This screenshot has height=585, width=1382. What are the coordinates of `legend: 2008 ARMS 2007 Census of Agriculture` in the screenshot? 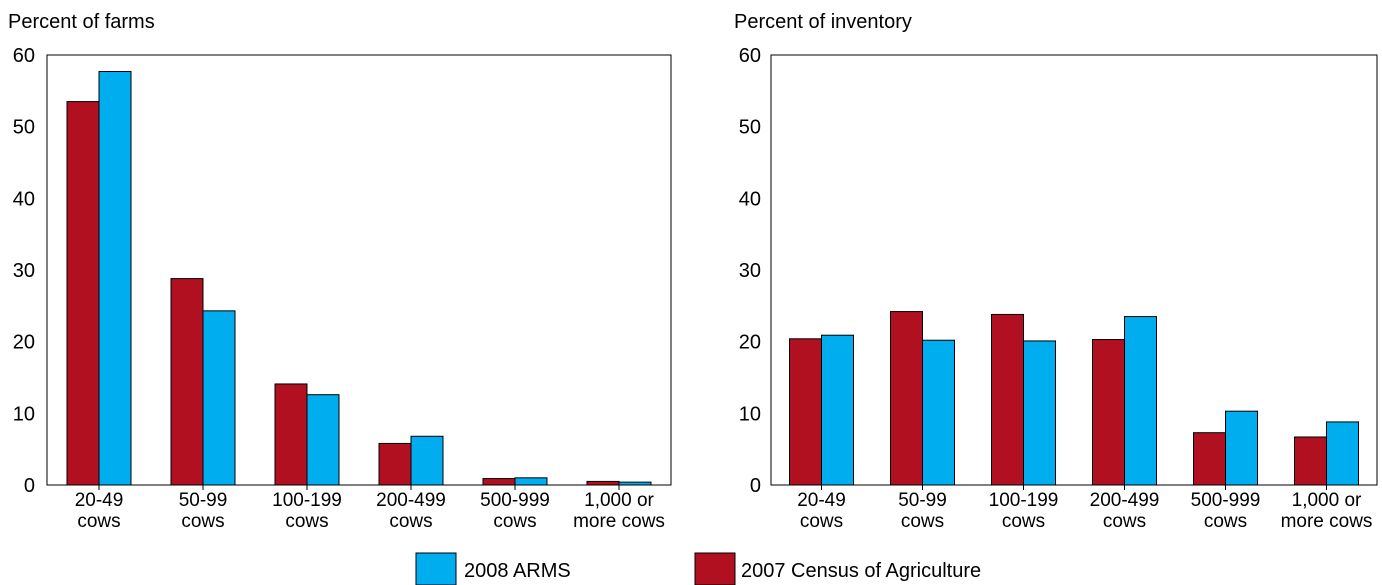 It's located at (698, 568).